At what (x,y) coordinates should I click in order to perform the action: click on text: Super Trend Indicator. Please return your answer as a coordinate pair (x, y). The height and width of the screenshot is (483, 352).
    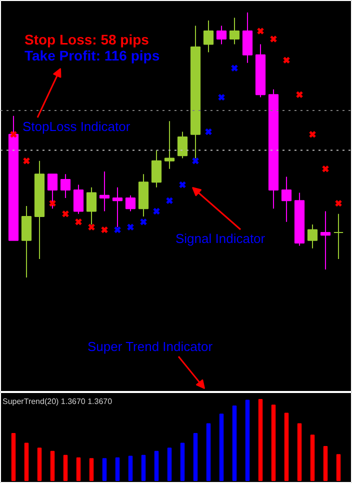
    Looking at the image, I should click on (151, 346).